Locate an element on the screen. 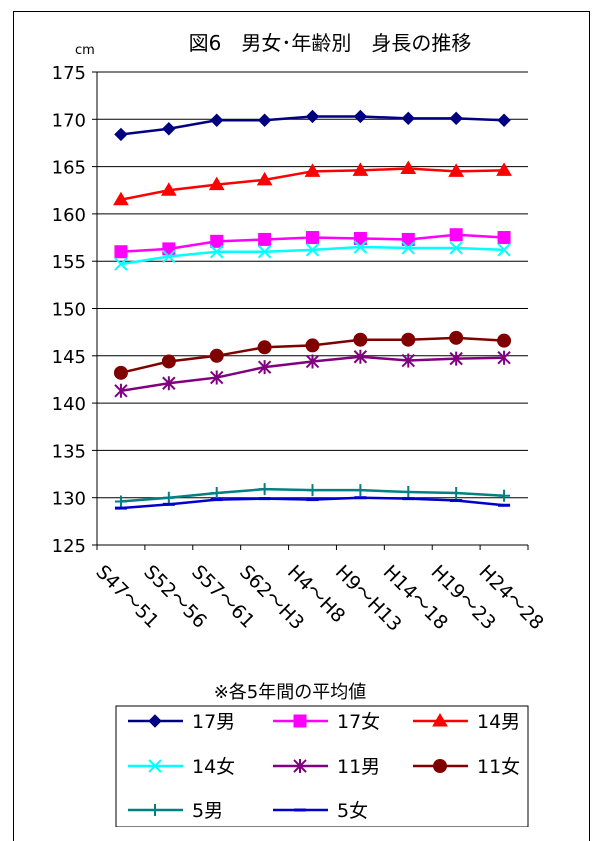  y-axis: 125 130 135 140 145 150 155 160 165 170 175 is located at coordinates (75, 310).